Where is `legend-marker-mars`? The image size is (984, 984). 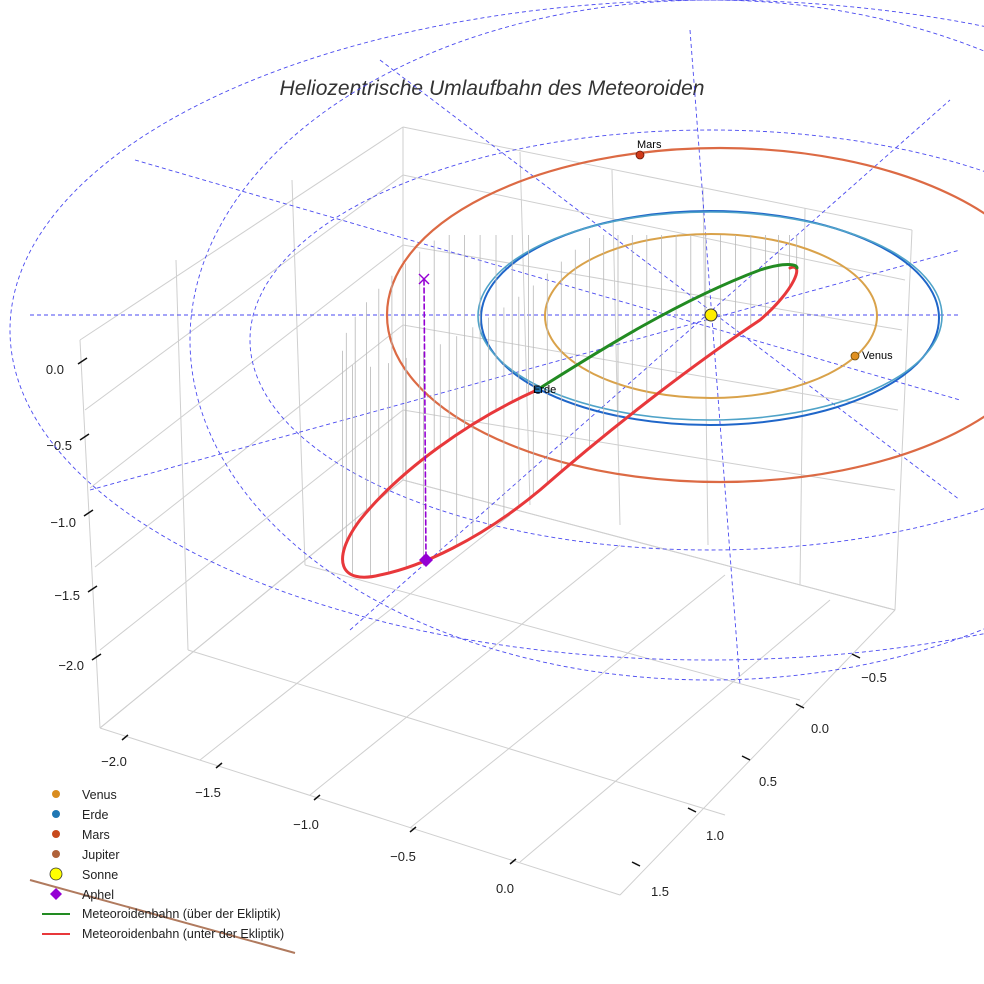
legend-marker-mars is located at coordinates (56, 834).